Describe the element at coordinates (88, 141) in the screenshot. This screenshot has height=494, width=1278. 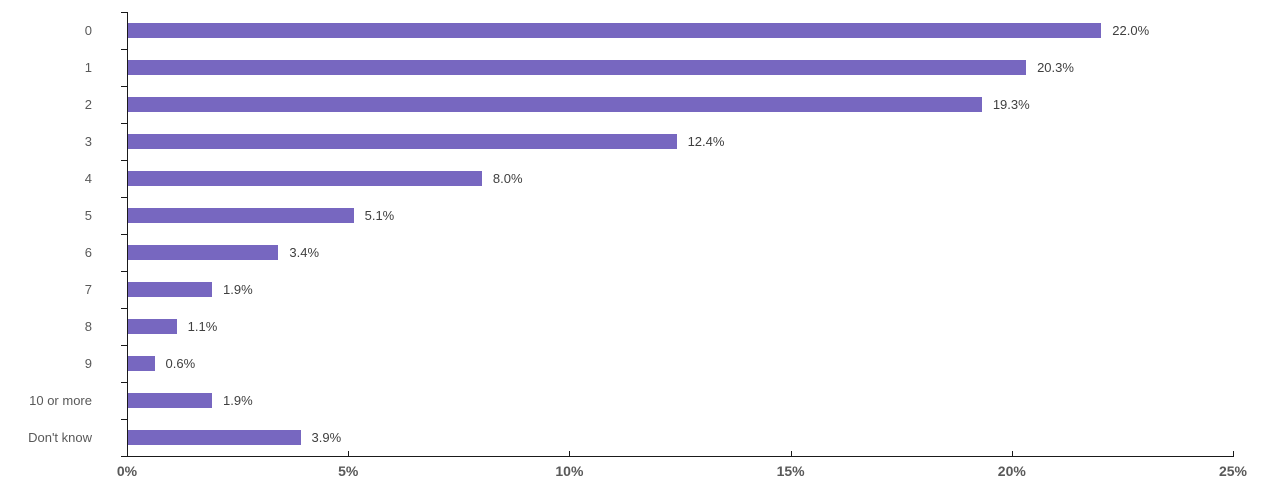
I see `category-label: 3` at that location.